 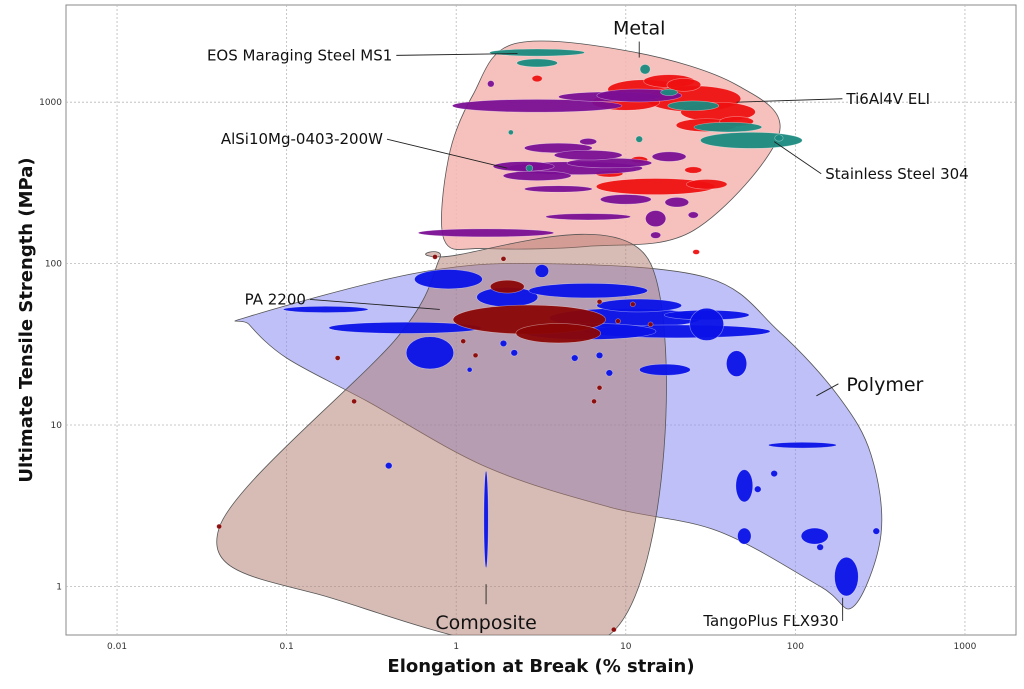 I want to click on x-axis-title: Elongation at Break (% strain), so click(x=540, y=666).